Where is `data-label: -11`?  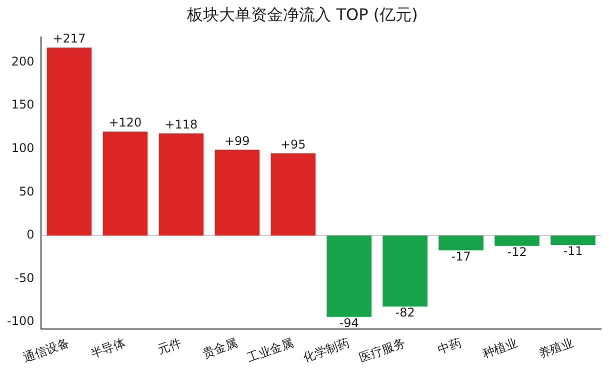 data-label: -11 is located at coordinates (573, 251).